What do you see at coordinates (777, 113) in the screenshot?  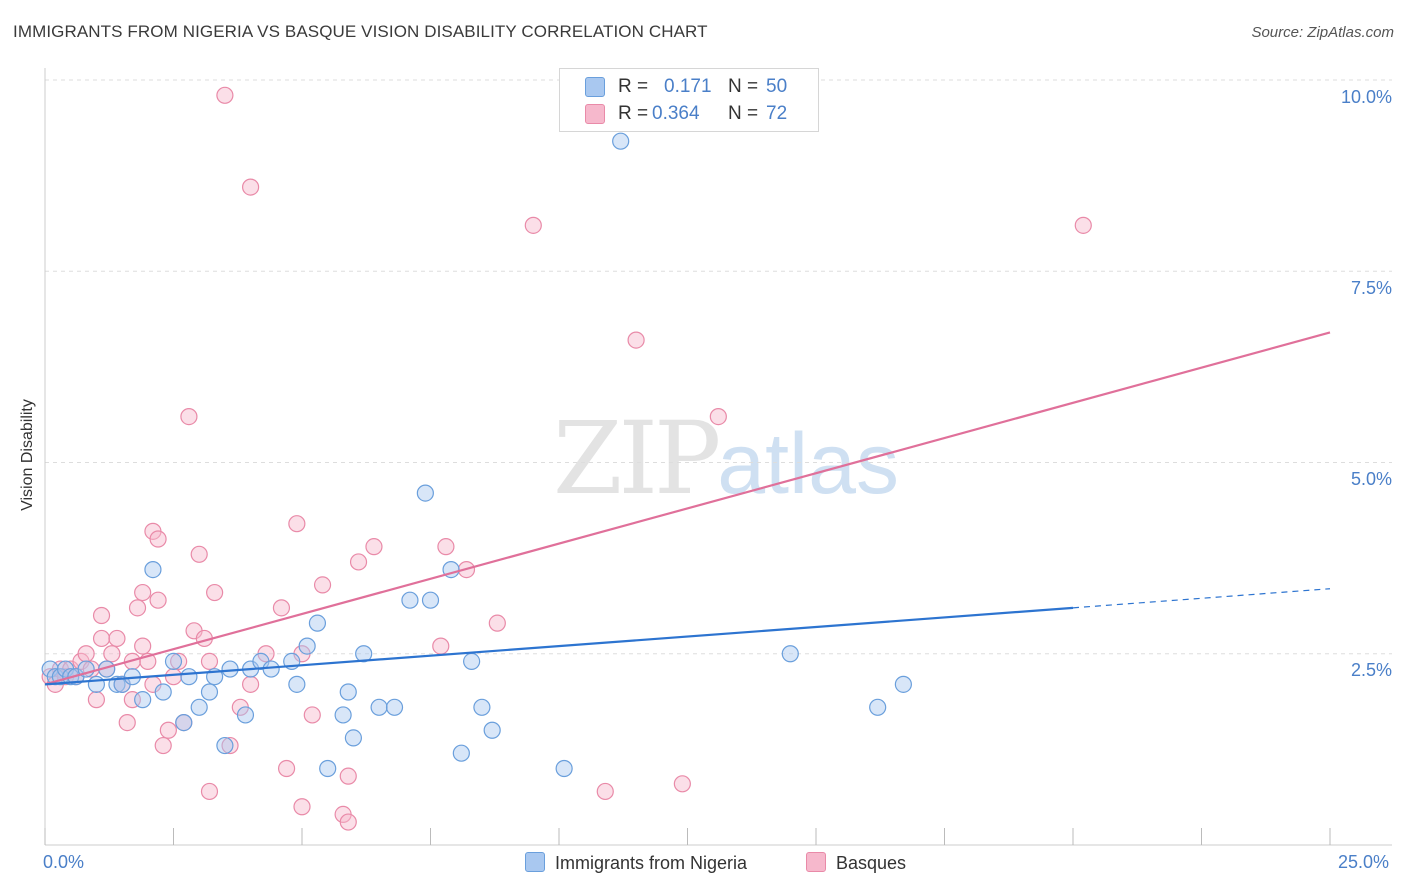 I see `n-value: 72` at bounding box center [777, 113].